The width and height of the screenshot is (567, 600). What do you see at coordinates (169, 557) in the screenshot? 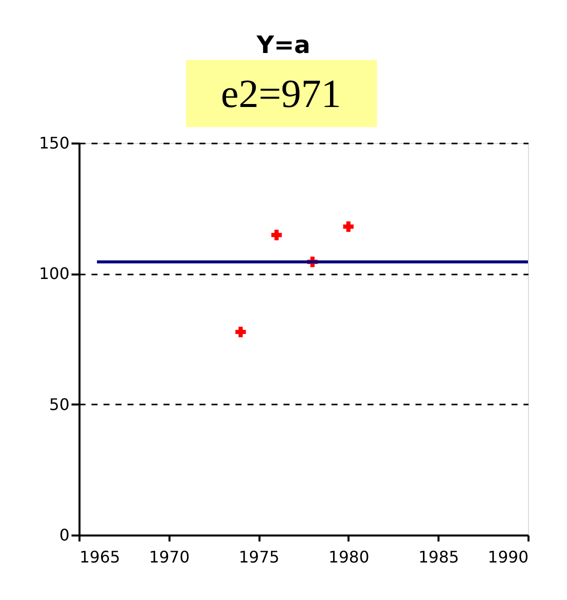
I see `x-tick-label: 1970` at bounding box center [169, 557].